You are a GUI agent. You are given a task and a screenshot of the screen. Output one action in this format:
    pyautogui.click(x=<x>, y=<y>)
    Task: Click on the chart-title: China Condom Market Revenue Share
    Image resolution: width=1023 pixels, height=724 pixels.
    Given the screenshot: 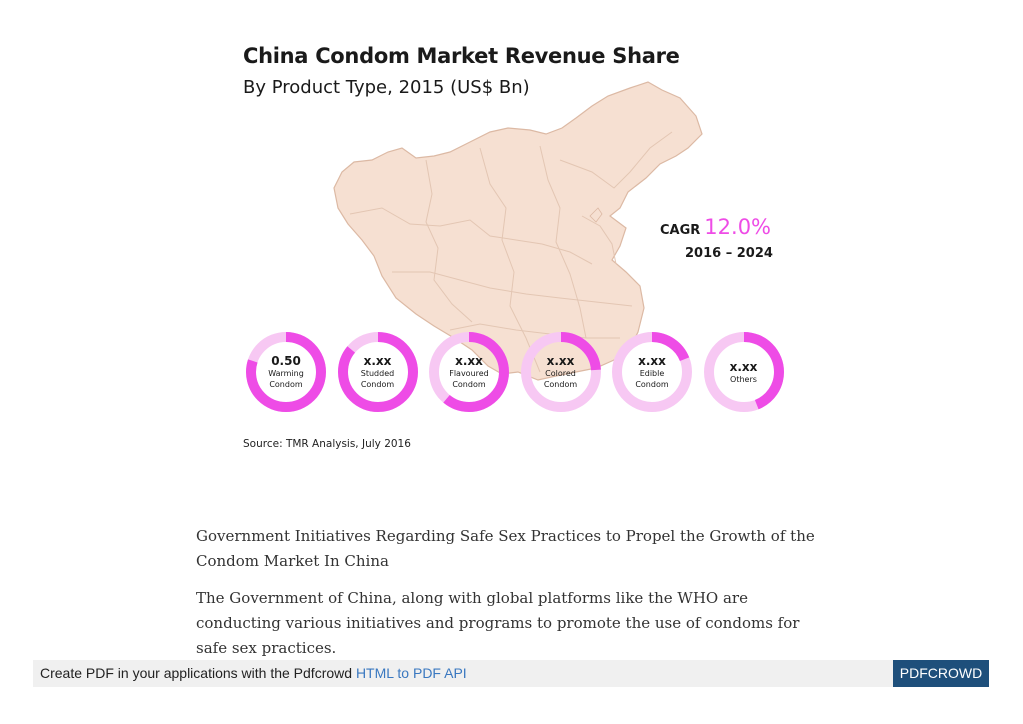 What is the action you would take?
    pyautogui.click(x=461, y=56)
    